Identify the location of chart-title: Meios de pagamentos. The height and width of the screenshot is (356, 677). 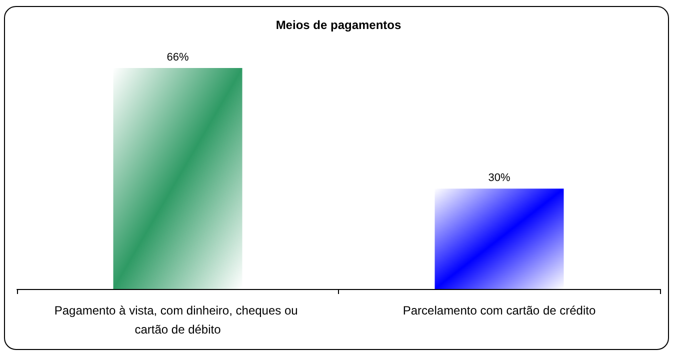
(339, 25).